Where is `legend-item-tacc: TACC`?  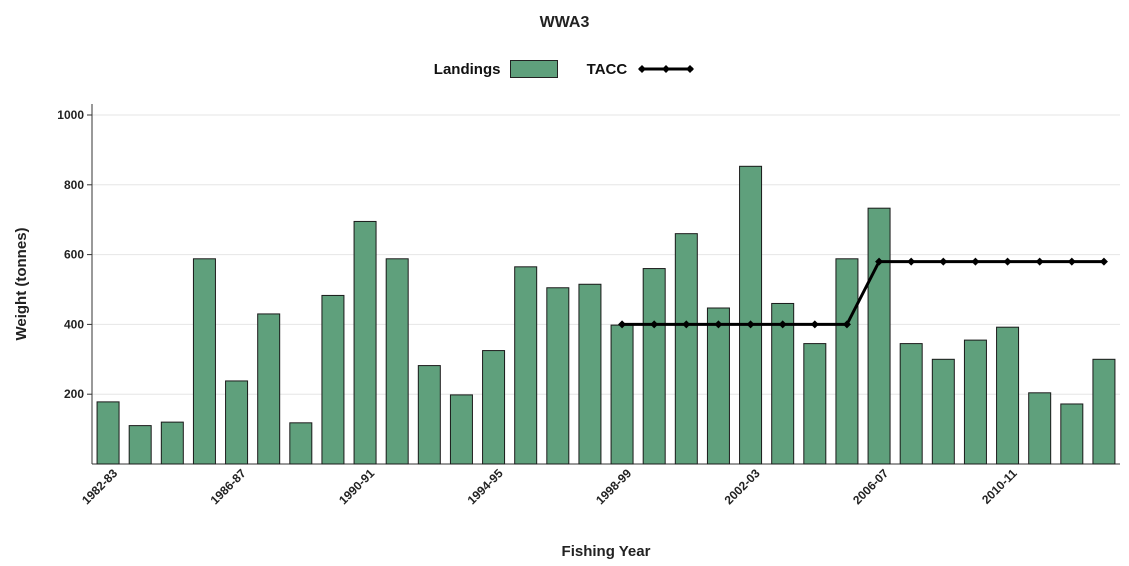
legend-item-tacc: TACC is located at coordinates (641, 69).